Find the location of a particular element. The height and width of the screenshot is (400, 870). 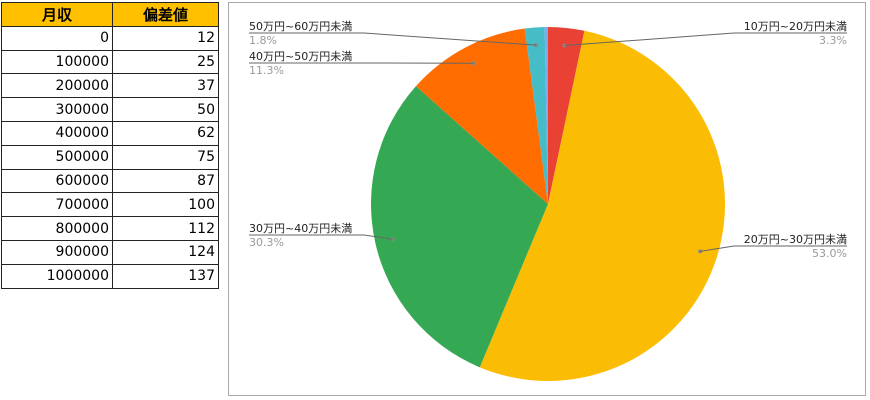

table-row: 1000000 137 is located at coordinates (110, 276).